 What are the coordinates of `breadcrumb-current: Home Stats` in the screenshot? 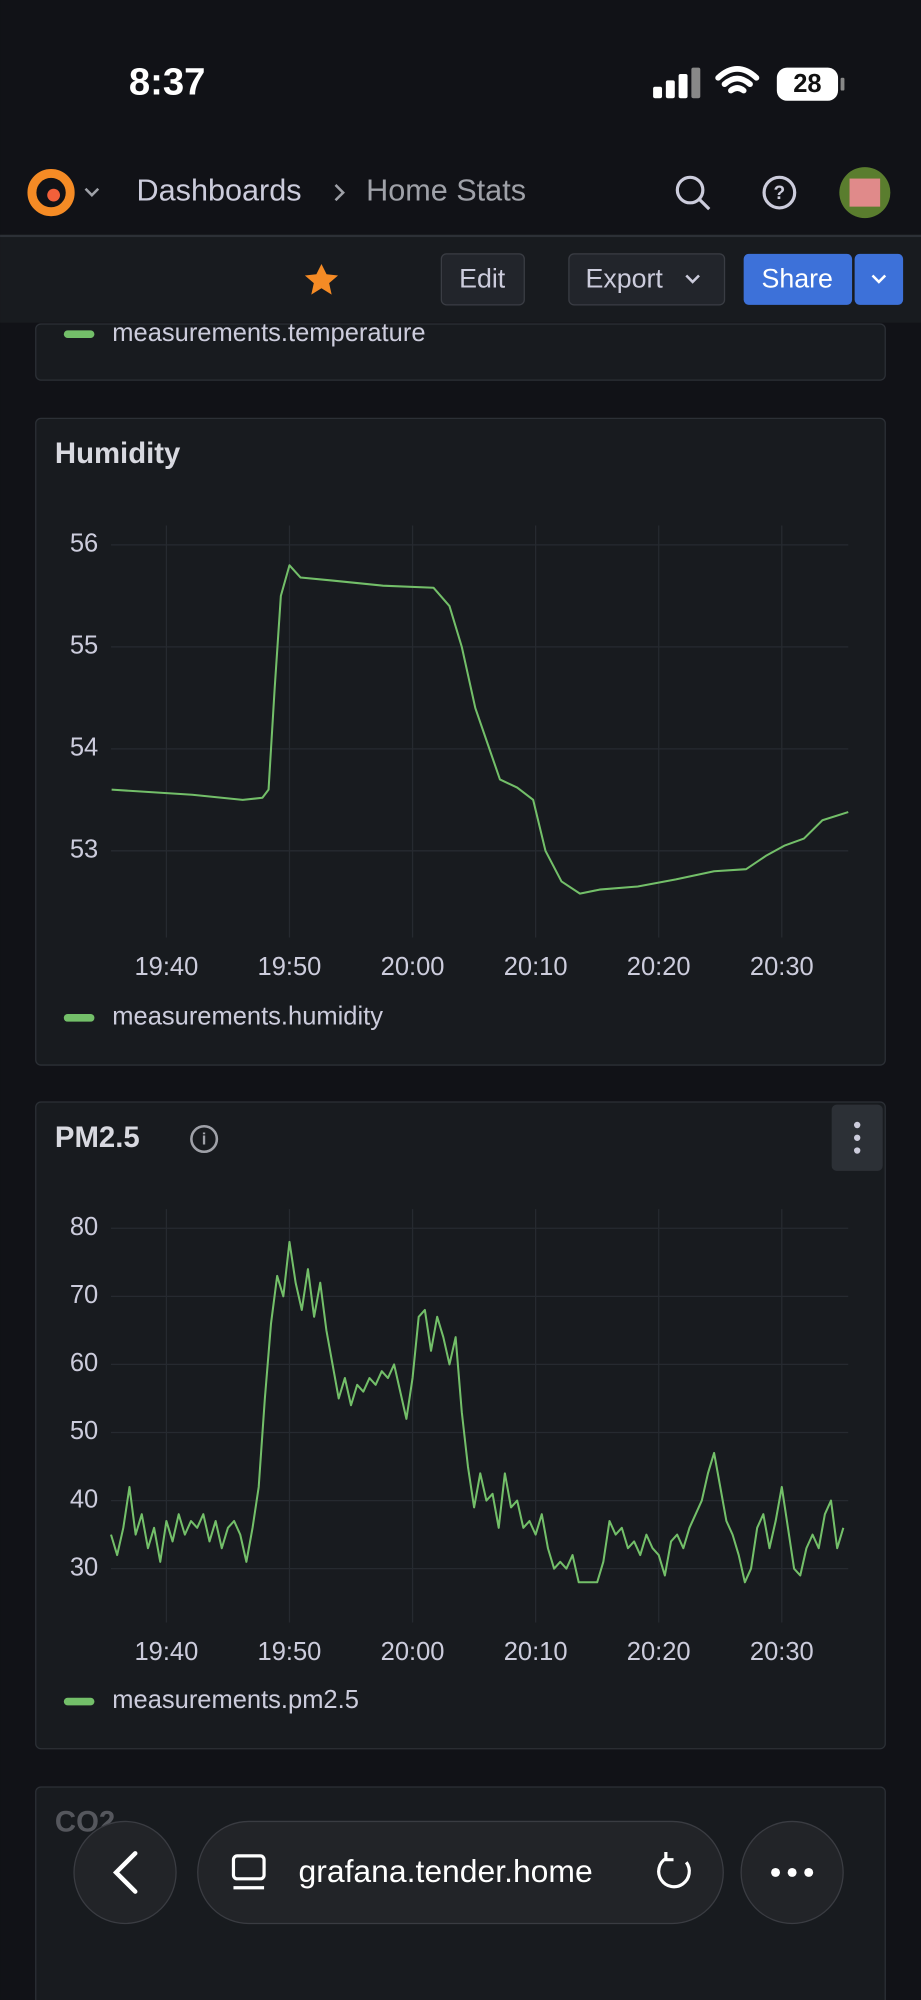 It's located at (446, 191).